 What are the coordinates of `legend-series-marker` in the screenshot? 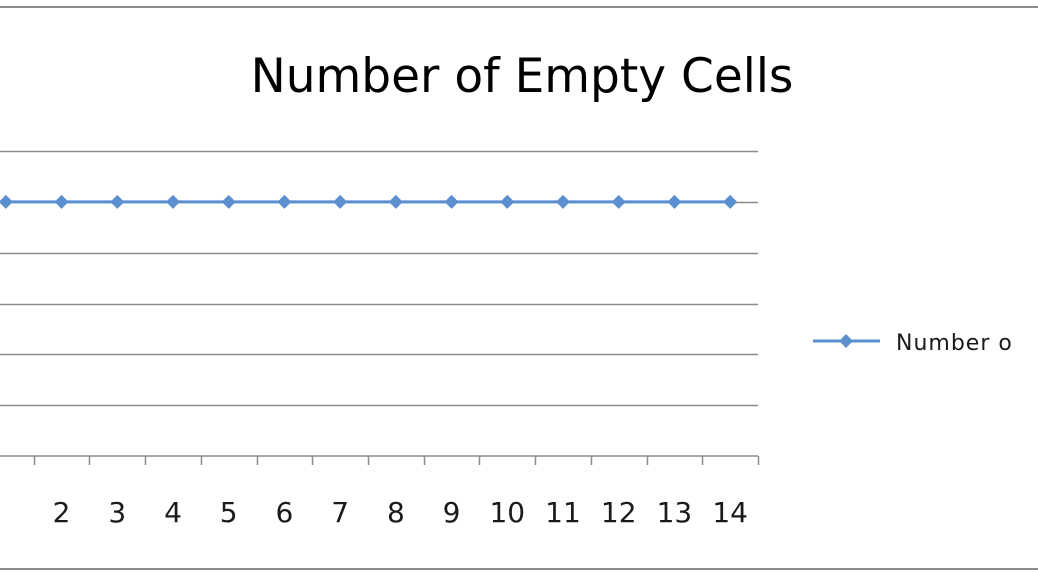 It's located at (846, 341).